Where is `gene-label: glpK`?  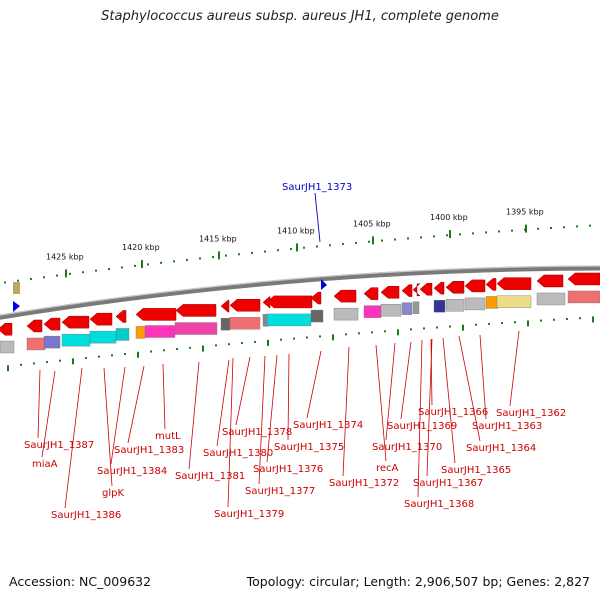
gene-label: glpK is located at coordinates (113, 493).